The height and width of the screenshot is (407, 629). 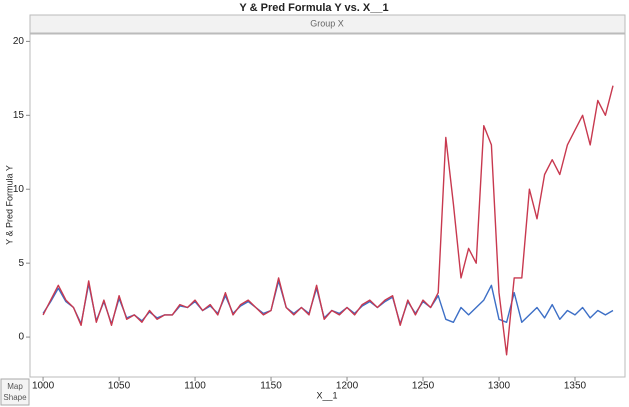 I want to click on y-tick-label: 5, so click(x=21, y=263).